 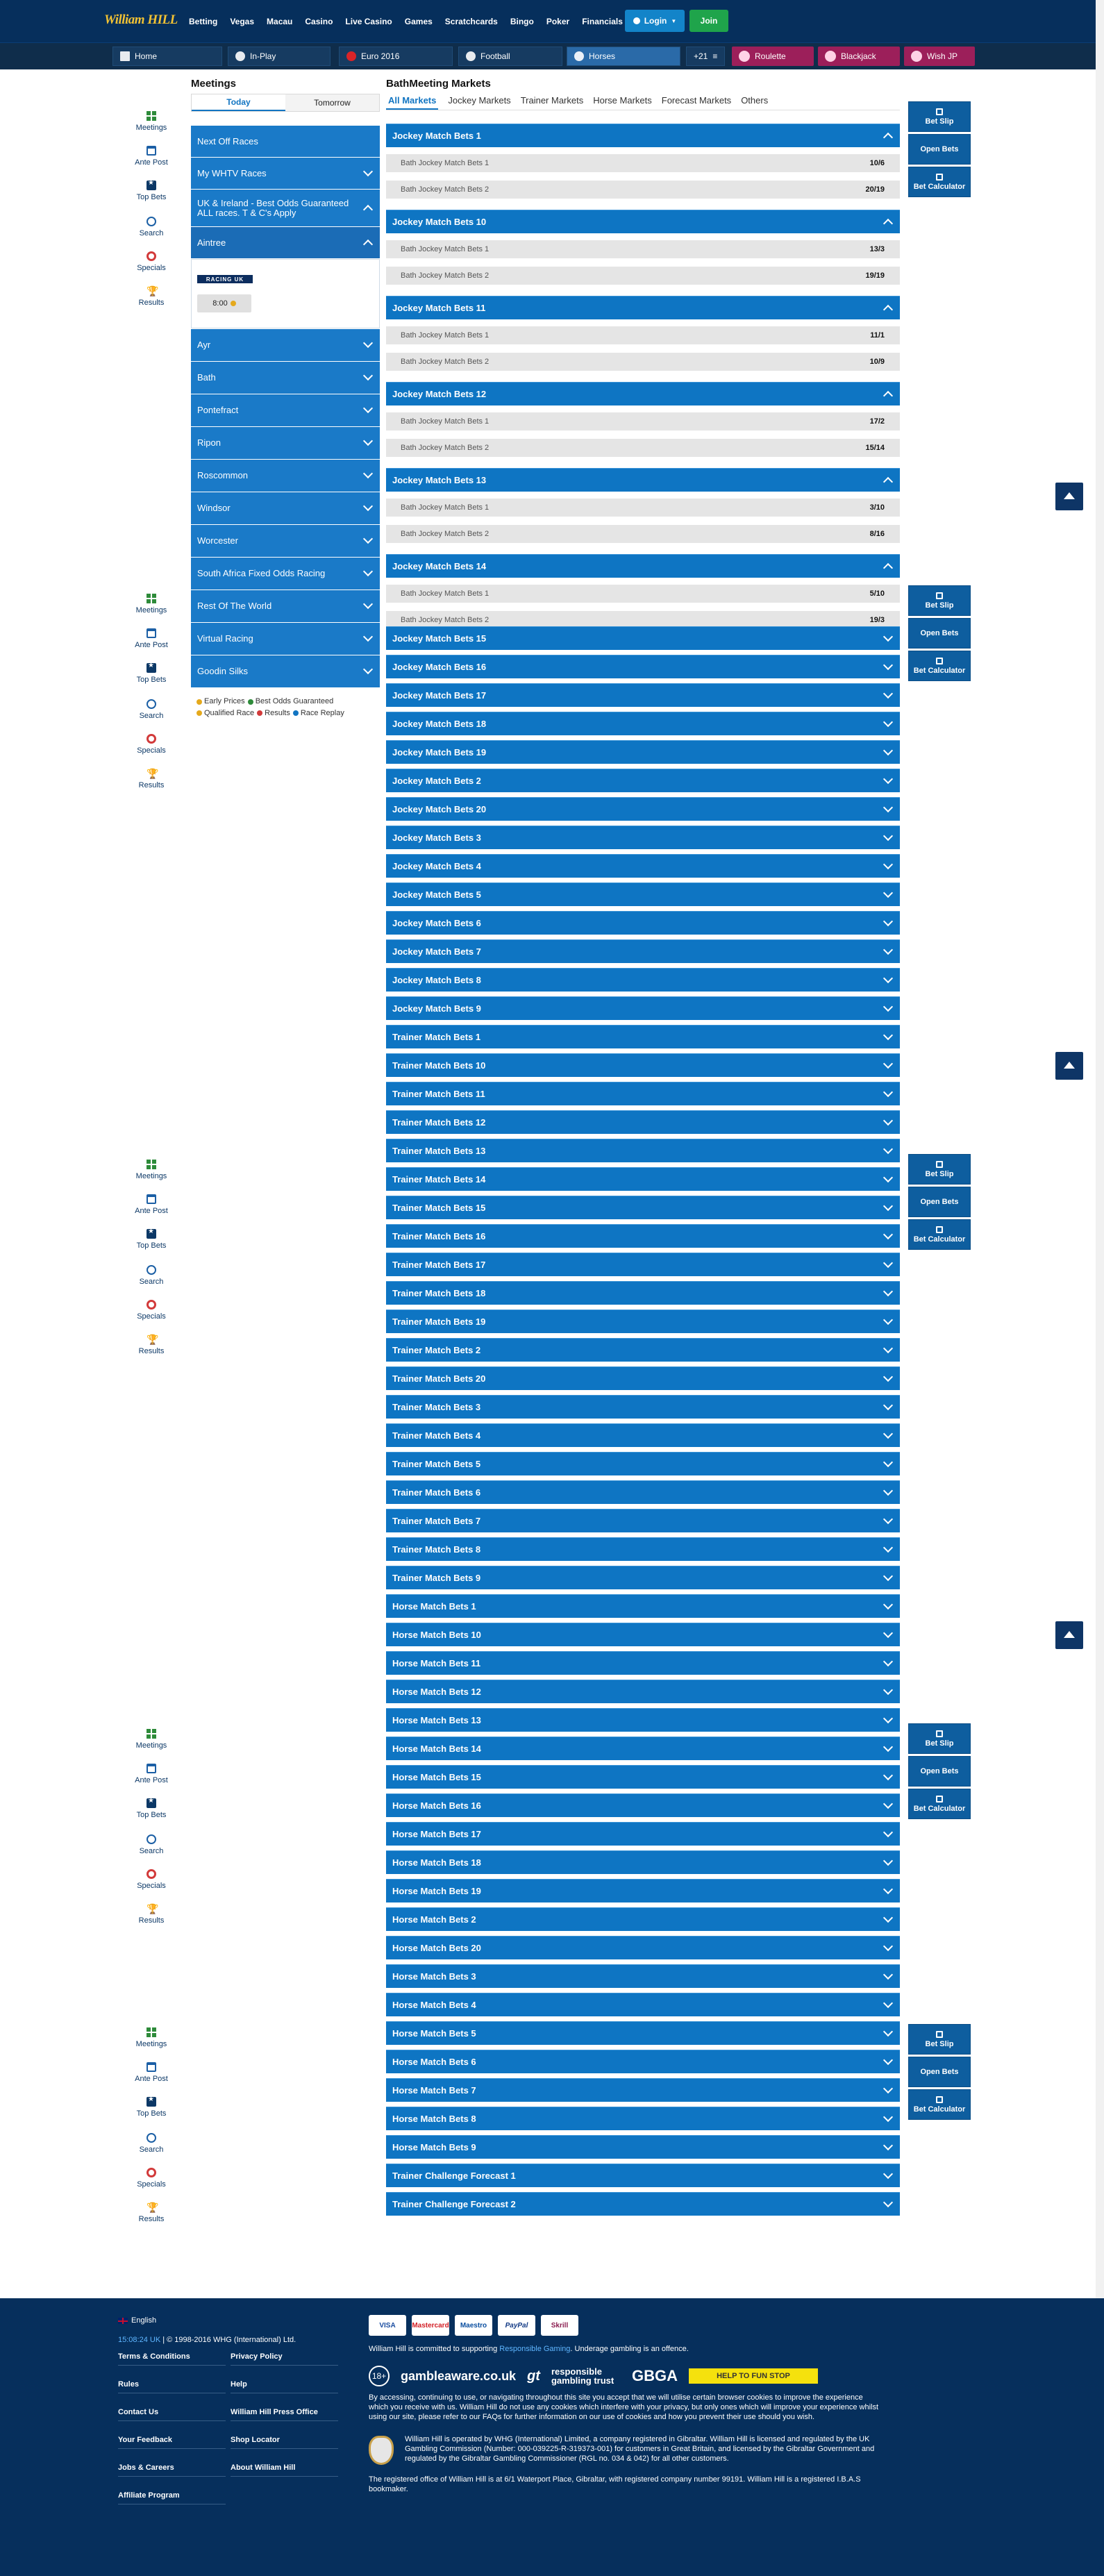 I want to click on market-header: Horse Match Bets 9, so click(x=643, y=2147).